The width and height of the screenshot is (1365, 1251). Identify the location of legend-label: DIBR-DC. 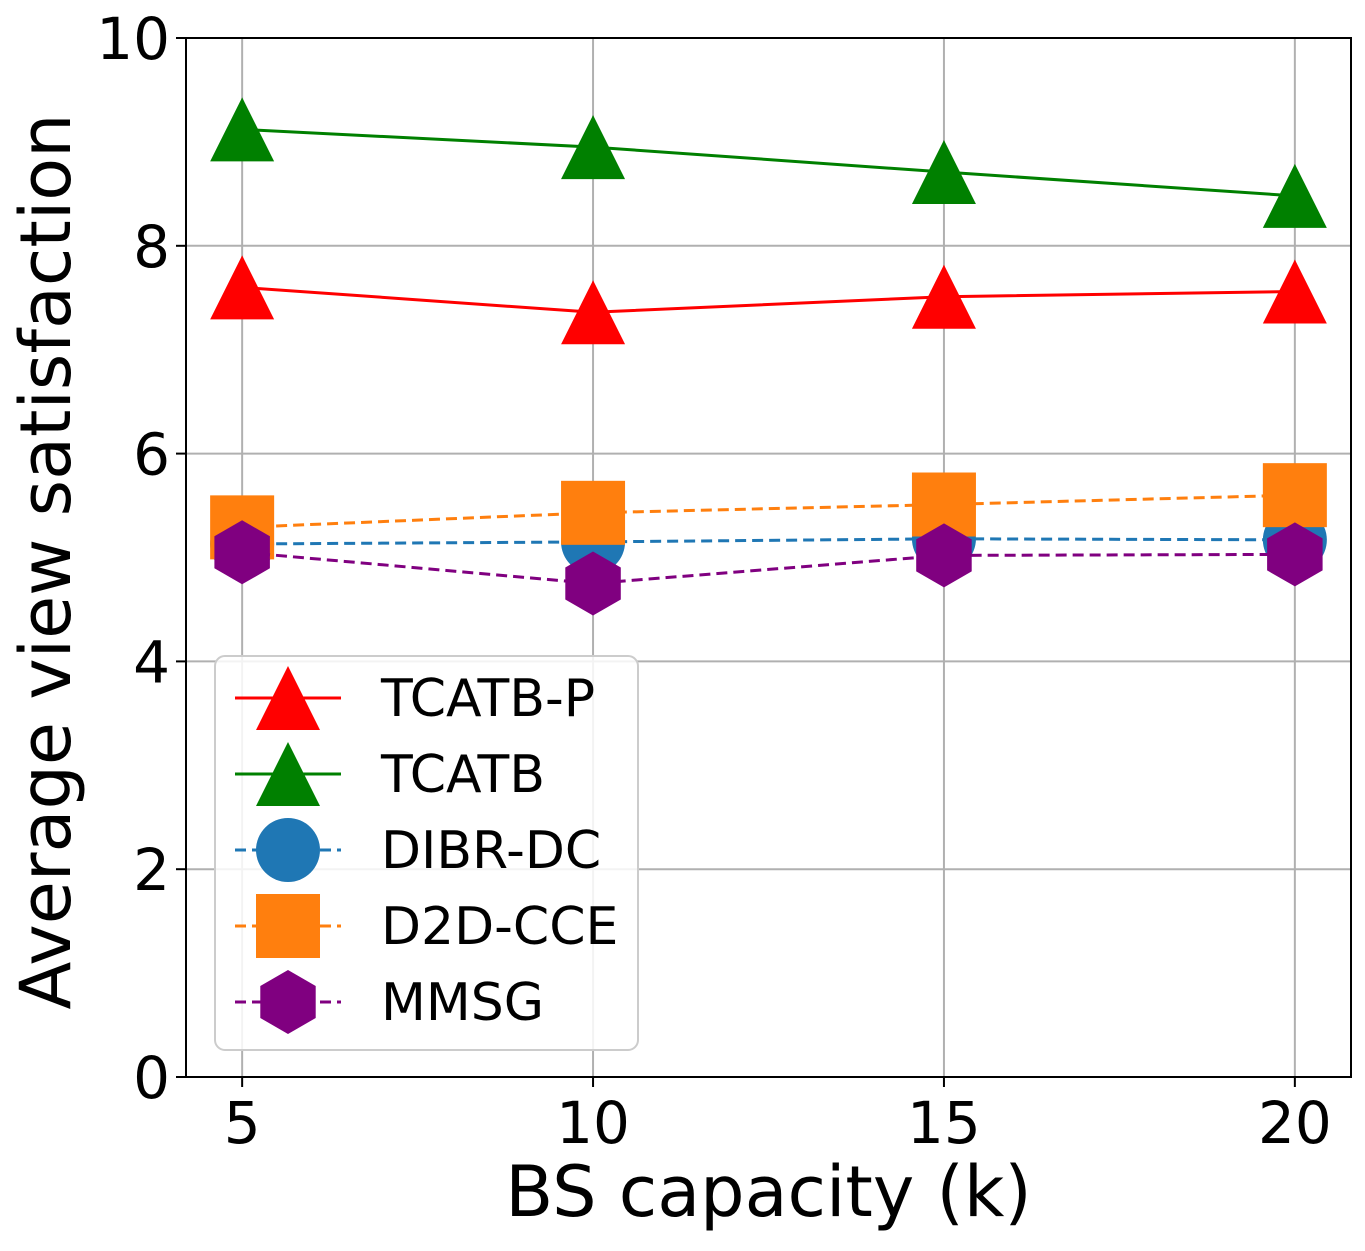
(491, 851).